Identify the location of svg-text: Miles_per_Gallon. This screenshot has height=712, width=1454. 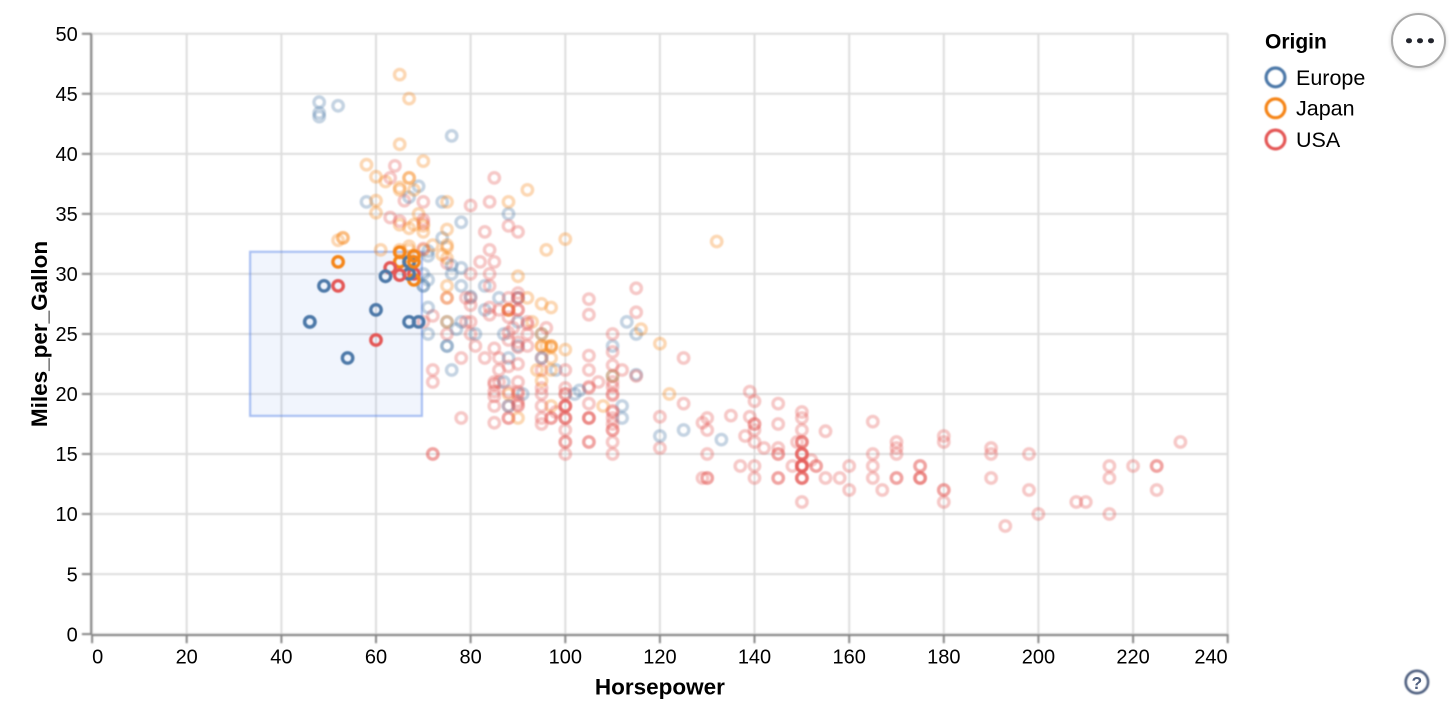
(39, 334).